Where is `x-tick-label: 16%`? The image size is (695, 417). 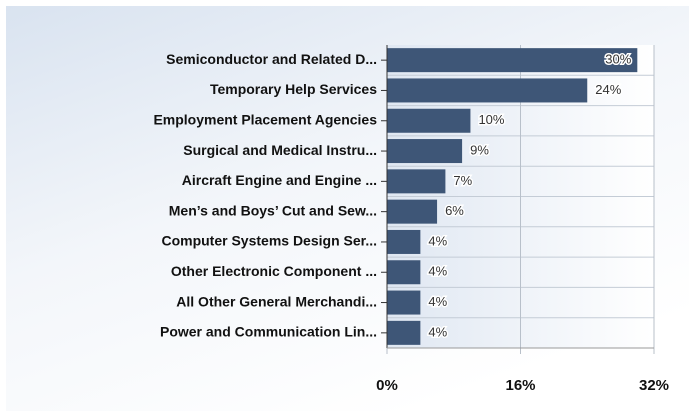
x-tick-label: 16% is located at coordinates (520, 385).